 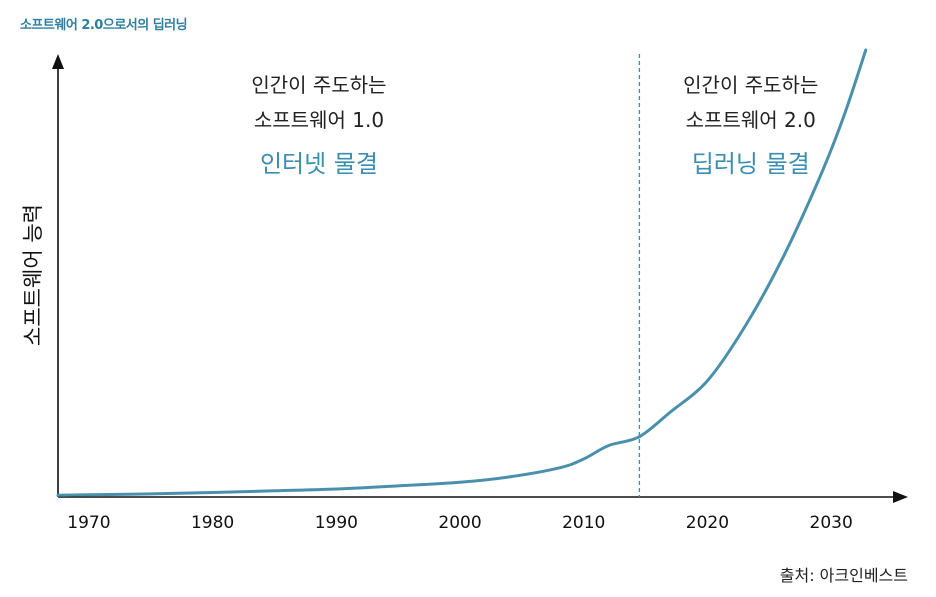 What do you see at coordinates (104, 25) in the screenshot?
I see `chart-title: 소프트웨어 2.0으로서의 딥러닝` at bounding box center [104, 25].